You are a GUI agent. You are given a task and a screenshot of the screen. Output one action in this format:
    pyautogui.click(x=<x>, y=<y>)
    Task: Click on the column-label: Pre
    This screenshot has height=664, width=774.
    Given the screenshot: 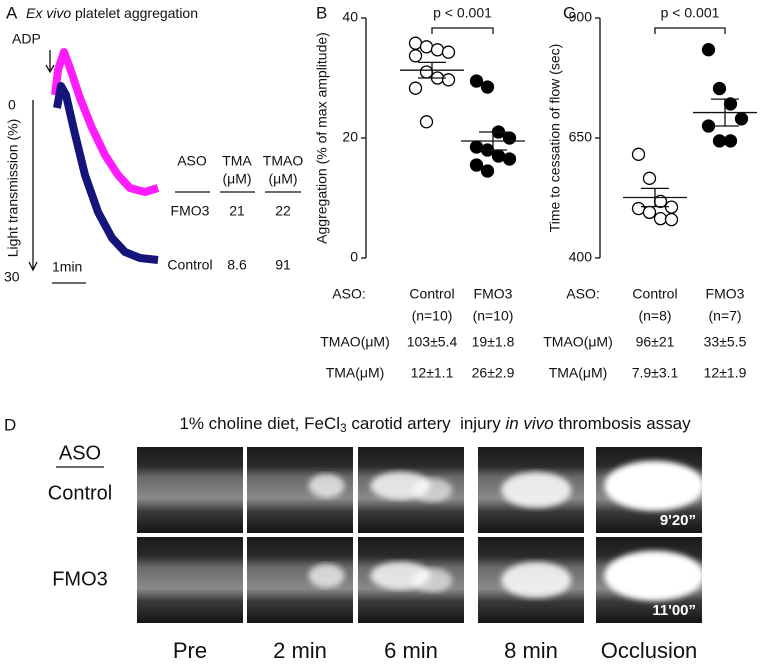 What is the action you would take?
    pyautogui.click(x=190, y=650)
    